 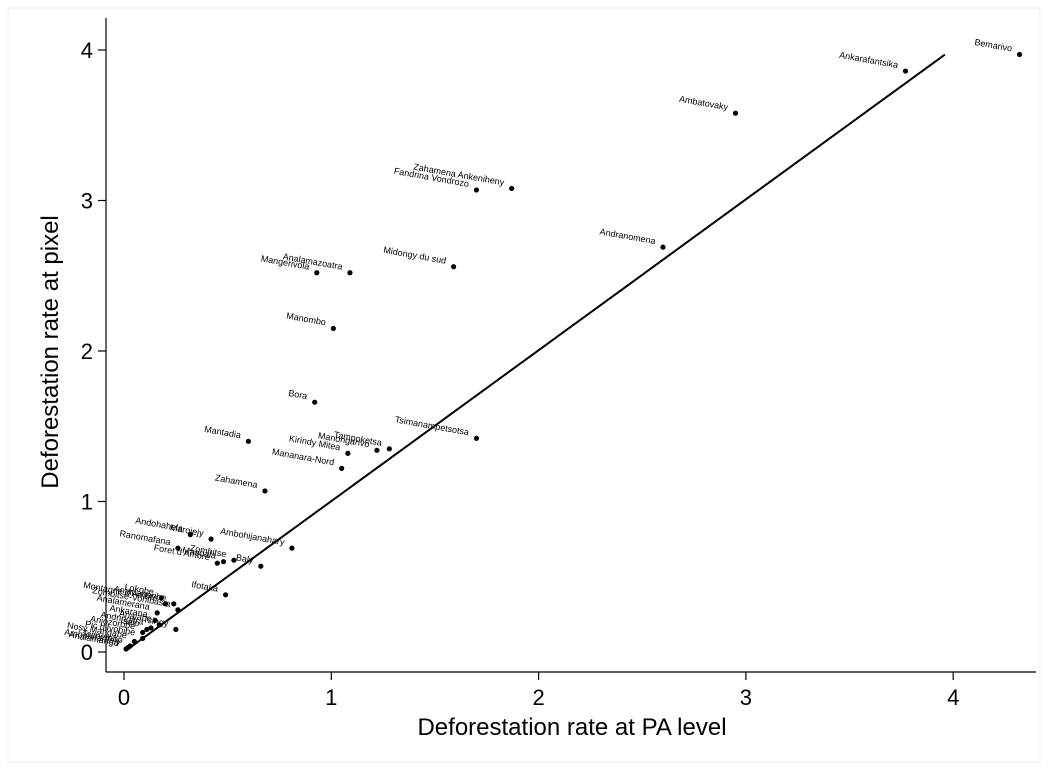 What do you see at coordinates (244, 558) in the screenshot?
I see `point-label: Baly` at bounding box center [244, 558].